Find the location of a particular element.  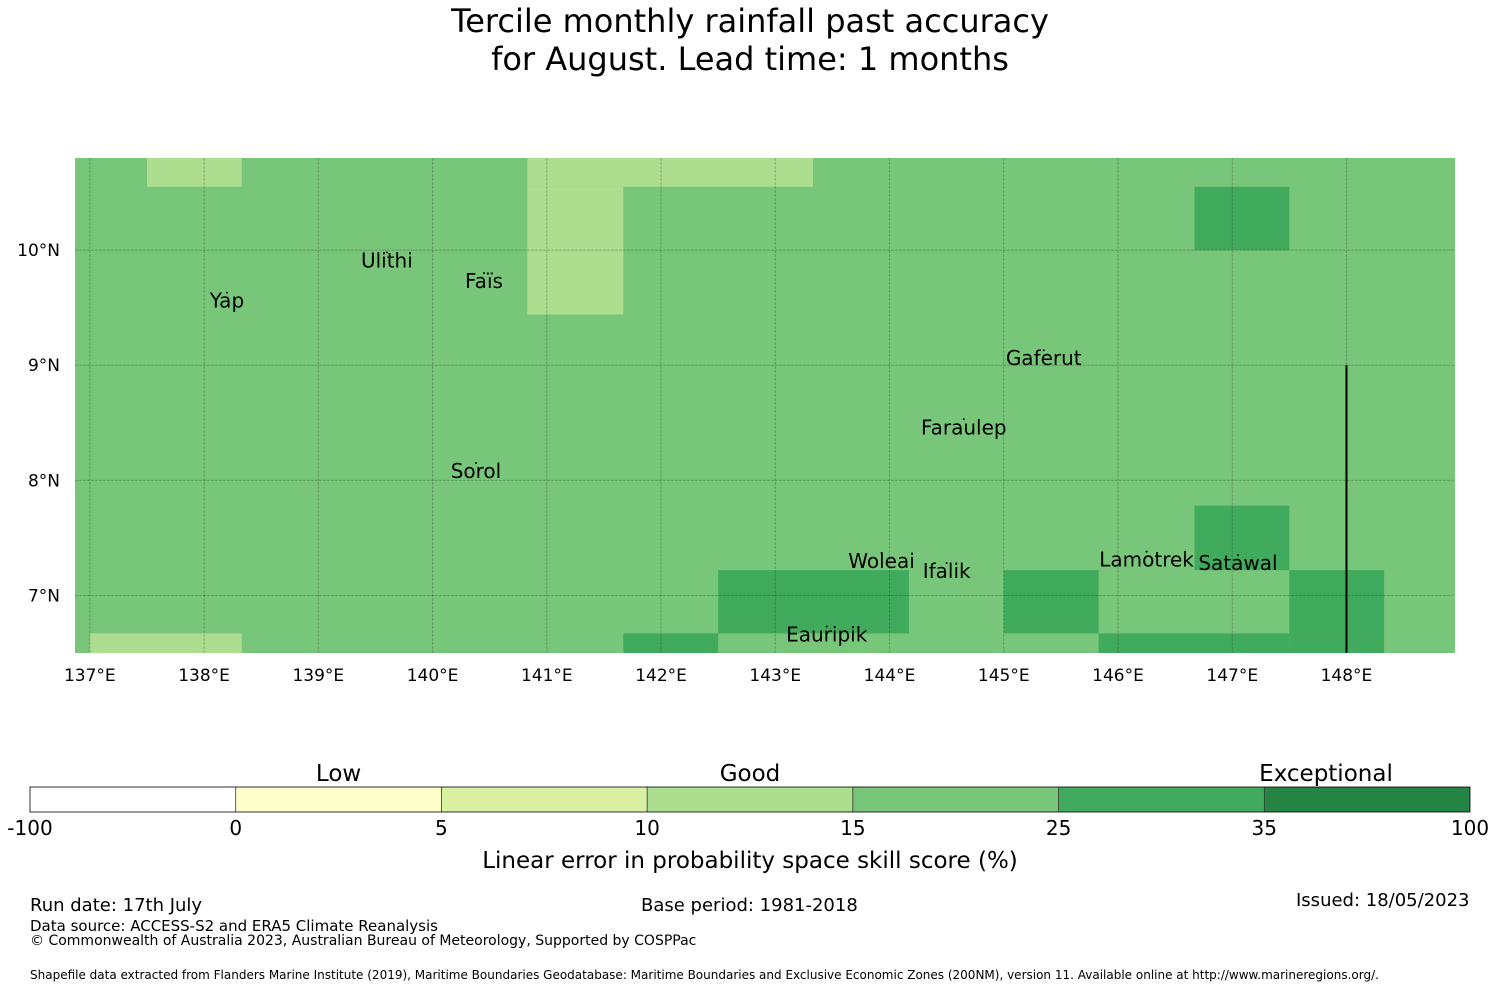

lon-tick-label: 142°E is located at coordinates (661, 676).